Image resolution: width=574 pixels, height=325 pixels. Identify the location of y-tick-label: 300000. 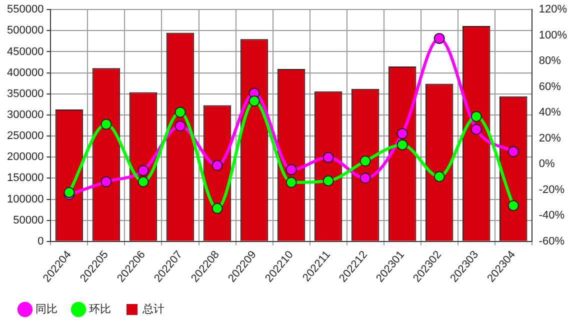
(25, 114).